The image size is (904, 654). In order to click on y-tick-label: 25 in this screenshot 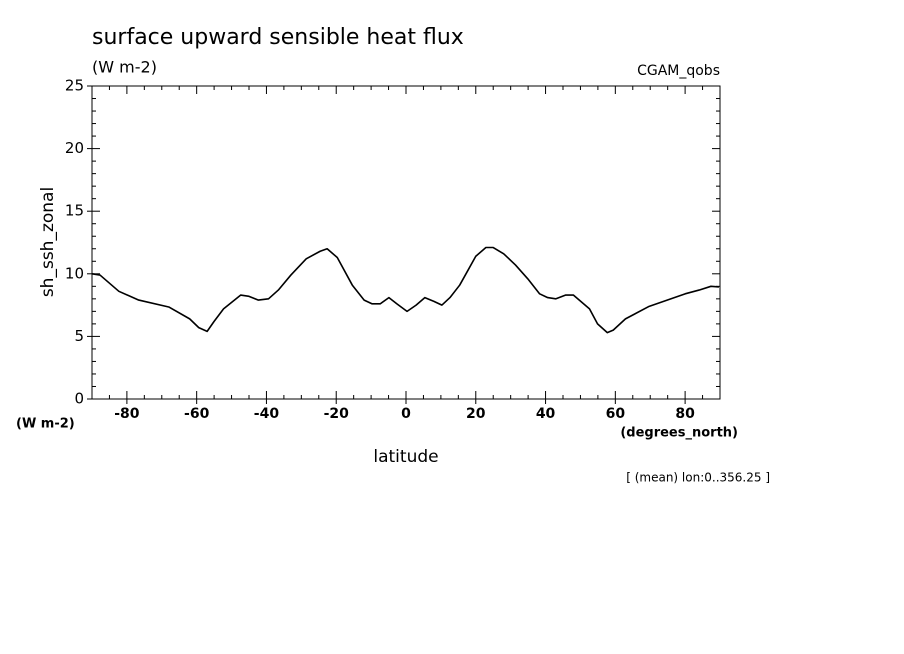, I will do `click(74, 86)`.